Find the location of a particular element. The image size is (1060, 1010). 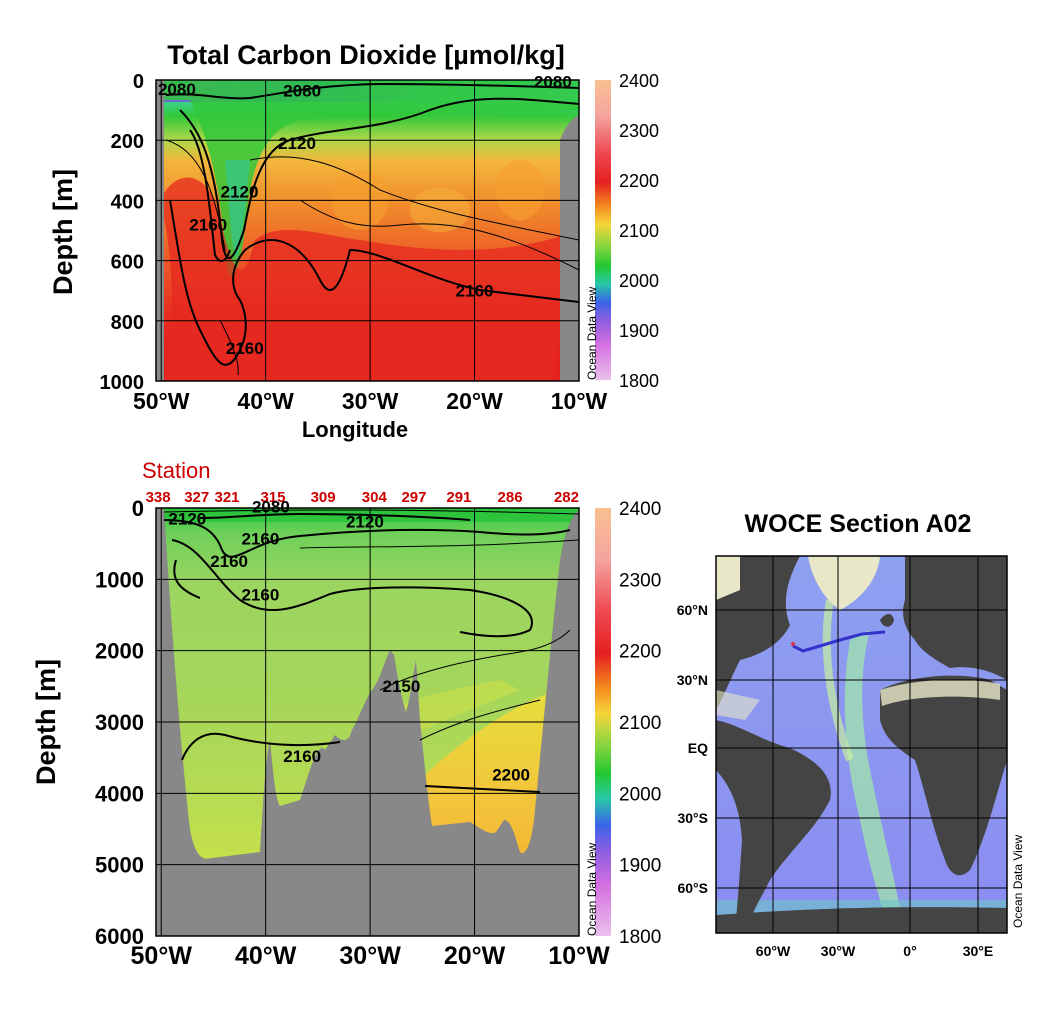

station-number: 286 is located at coordinates (510, 497).